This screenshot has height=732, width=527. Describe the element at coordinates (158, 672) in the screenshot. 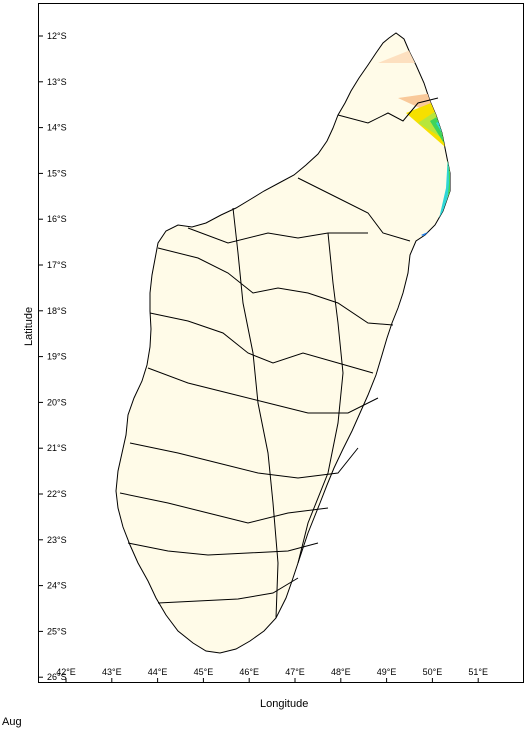

I see `lon-tick-label: 44°E` at that location.